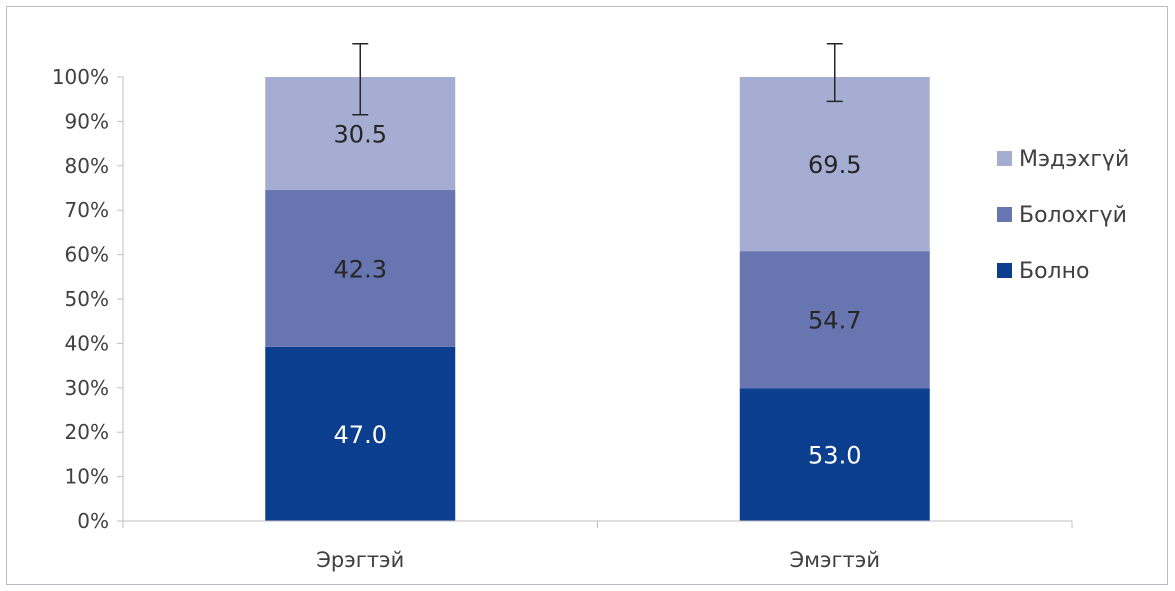  Describe the element at coordinates (1073, 215) in the screenshot. I see `legend-label: Болохгүй` at that location.